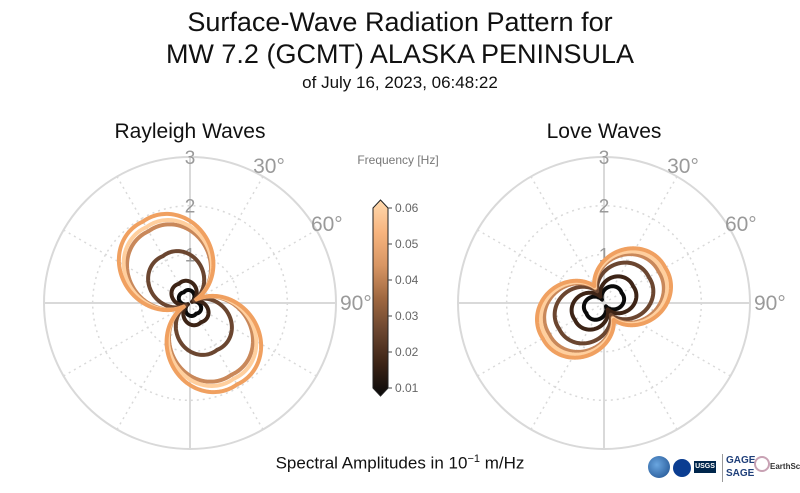 This screenshot has width=800, height=493. I want to click on amplitude-unit: m/Hz, so click(504, 463).